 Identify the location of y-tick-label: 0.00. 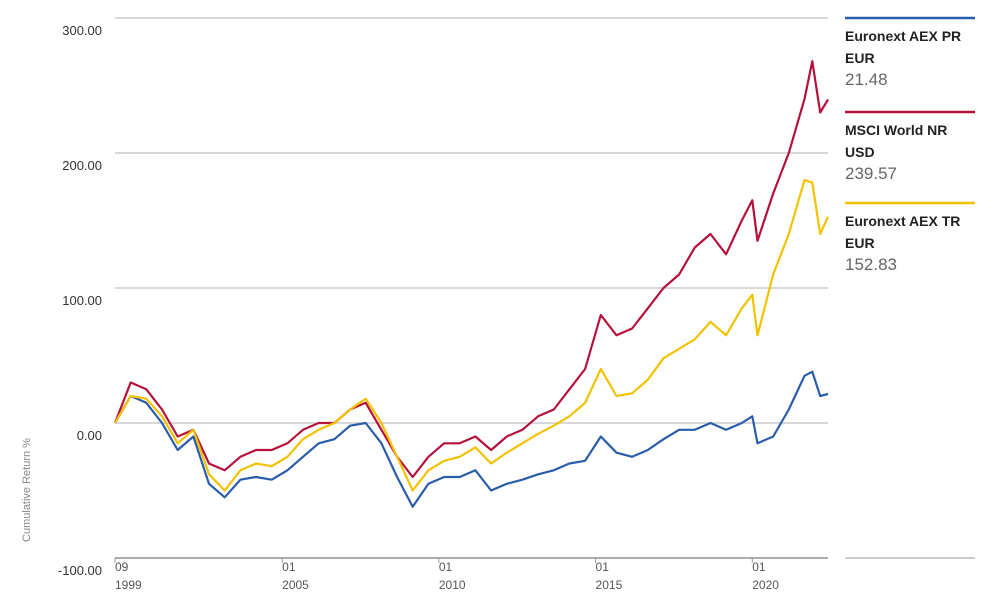
(89, 435).